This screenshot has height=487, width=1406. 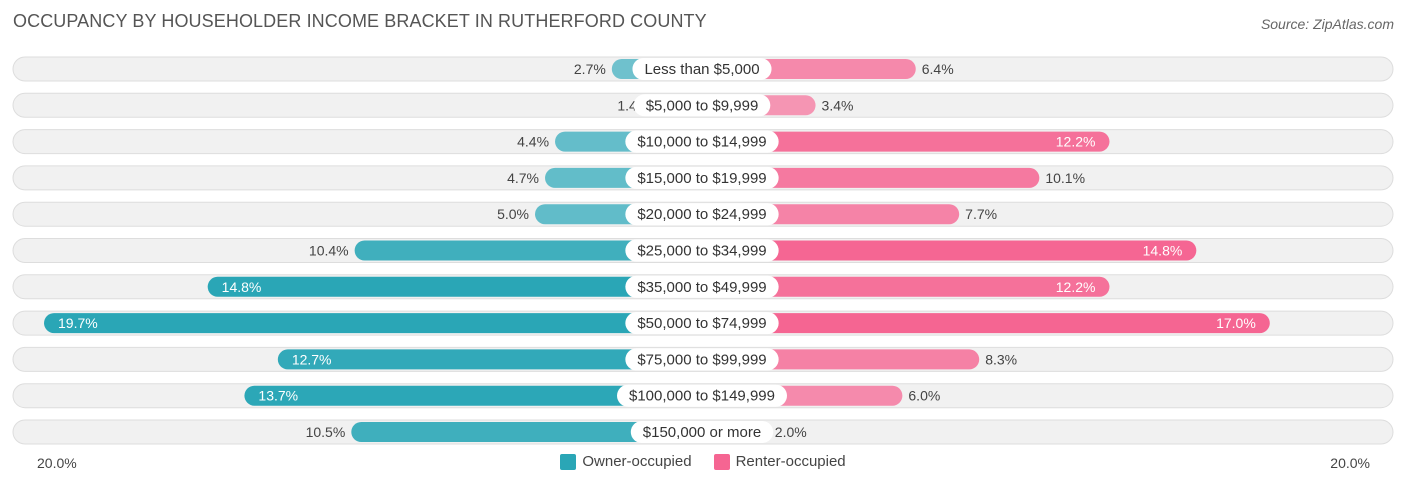 I want to click on category-label: $150,000 or more, so click(x=702, y=432).